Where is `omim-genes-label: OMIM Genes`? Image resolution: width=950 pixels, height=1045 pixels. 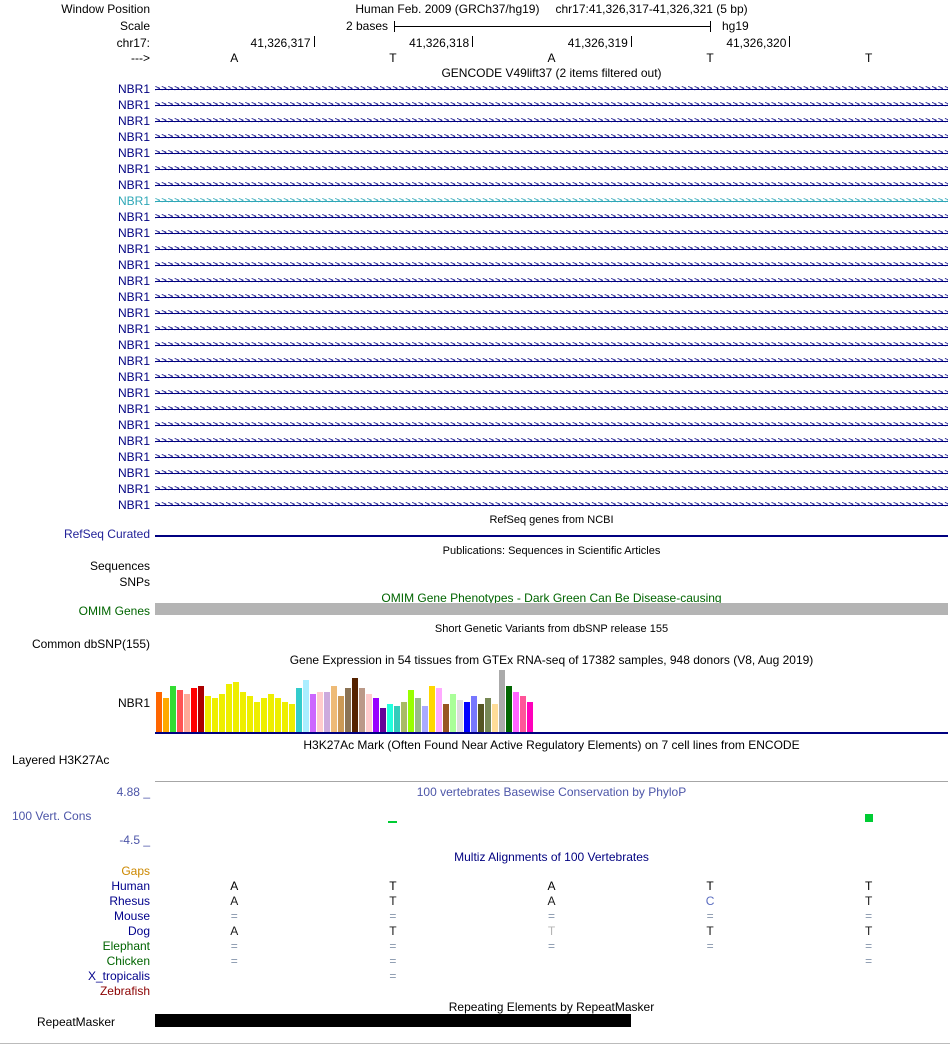
omim-genes-label: OMIM Genes is located at coordinates (114, 611).